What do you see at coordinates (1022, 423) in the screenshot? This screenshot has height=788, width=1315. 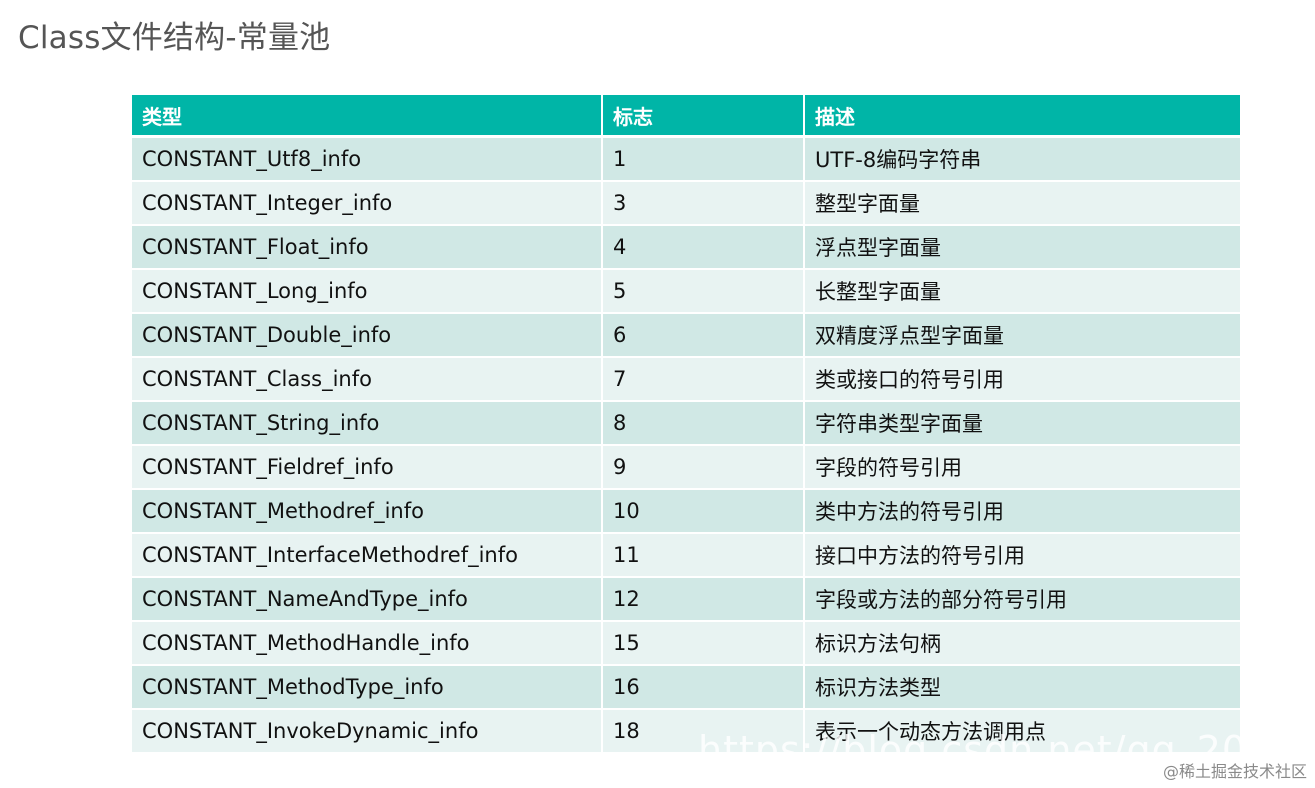 I see `cell-description: 字符串类型字面量` at bounding box center [1022, 423].